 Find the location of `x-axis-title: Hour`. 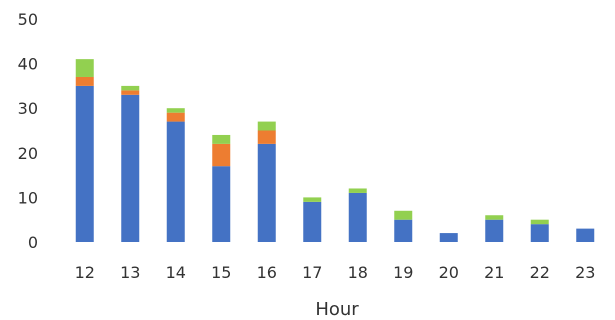

x-axis-title: Hour is located at coordinates (337, 309).